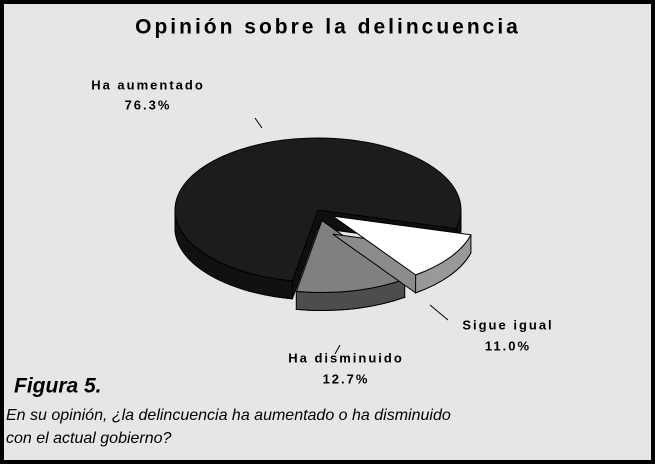  What do you see at coordinates (89, 438) in the screenshot?
I see `figure-caption: con el actual gobierno?` at bounding box center [89, 438].